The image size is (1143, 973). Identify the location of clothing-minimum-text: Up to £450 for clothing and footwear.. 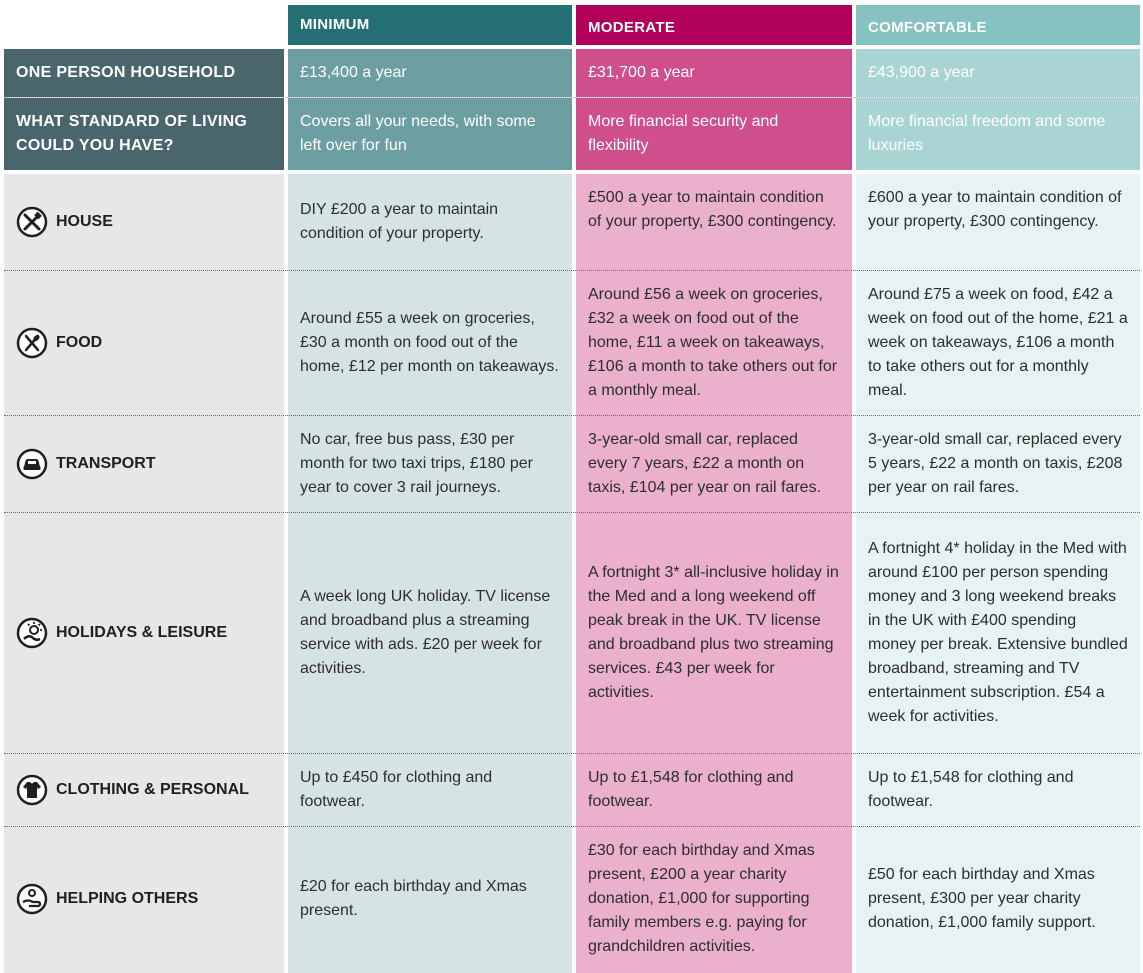
(396, 789).